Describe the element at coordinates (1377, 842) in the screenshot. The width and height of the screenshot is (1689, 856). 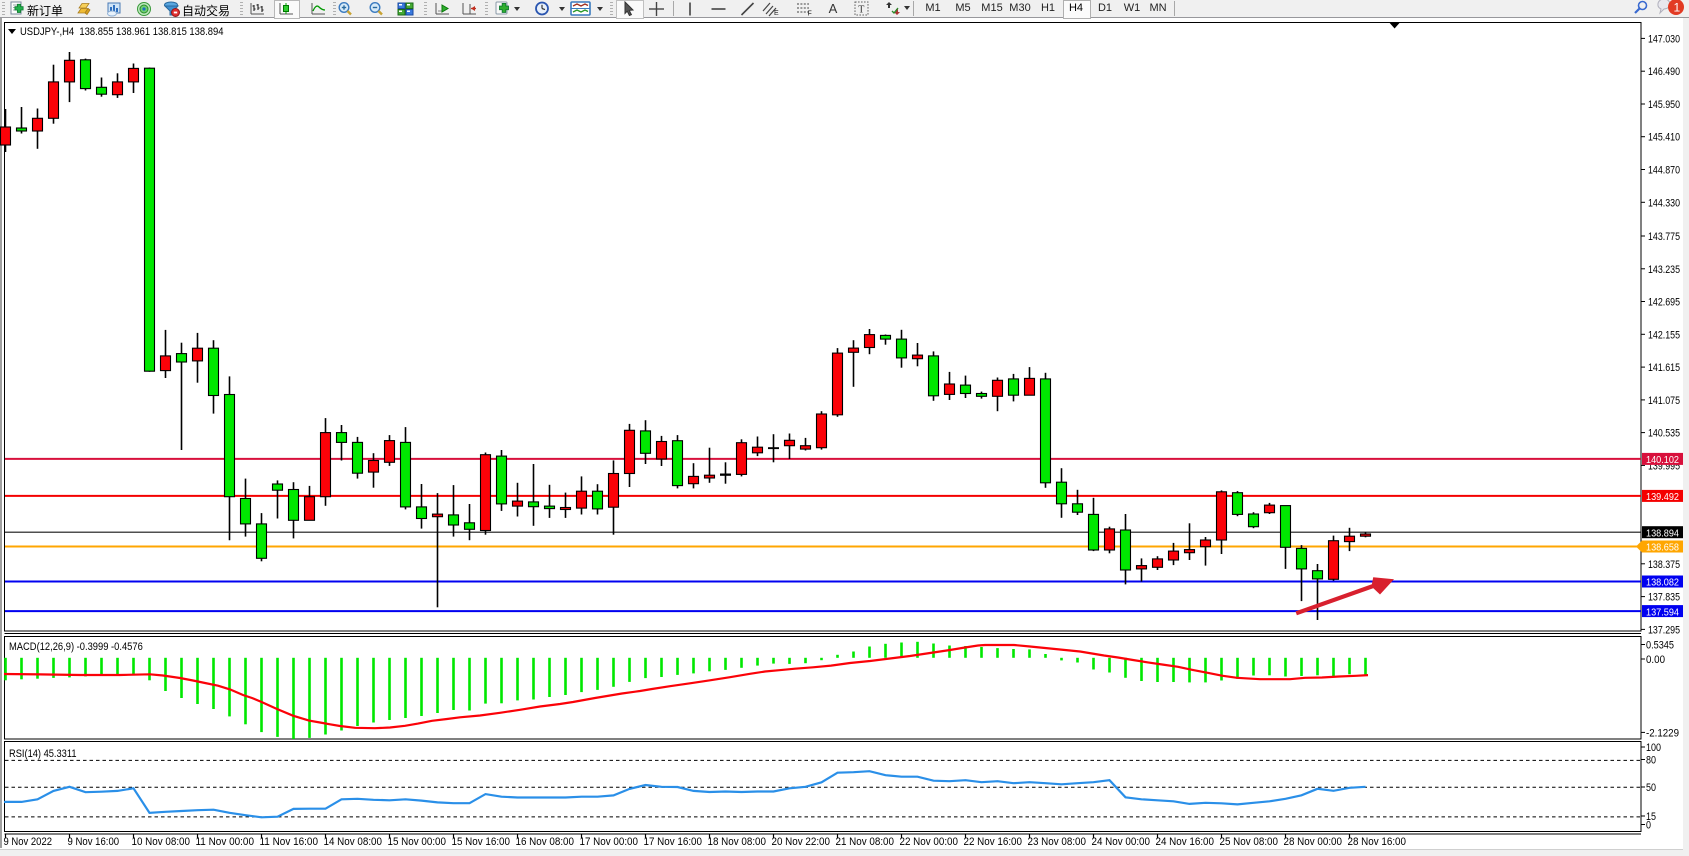
I see `svg-text: 28 Nov 16:00` at that location.